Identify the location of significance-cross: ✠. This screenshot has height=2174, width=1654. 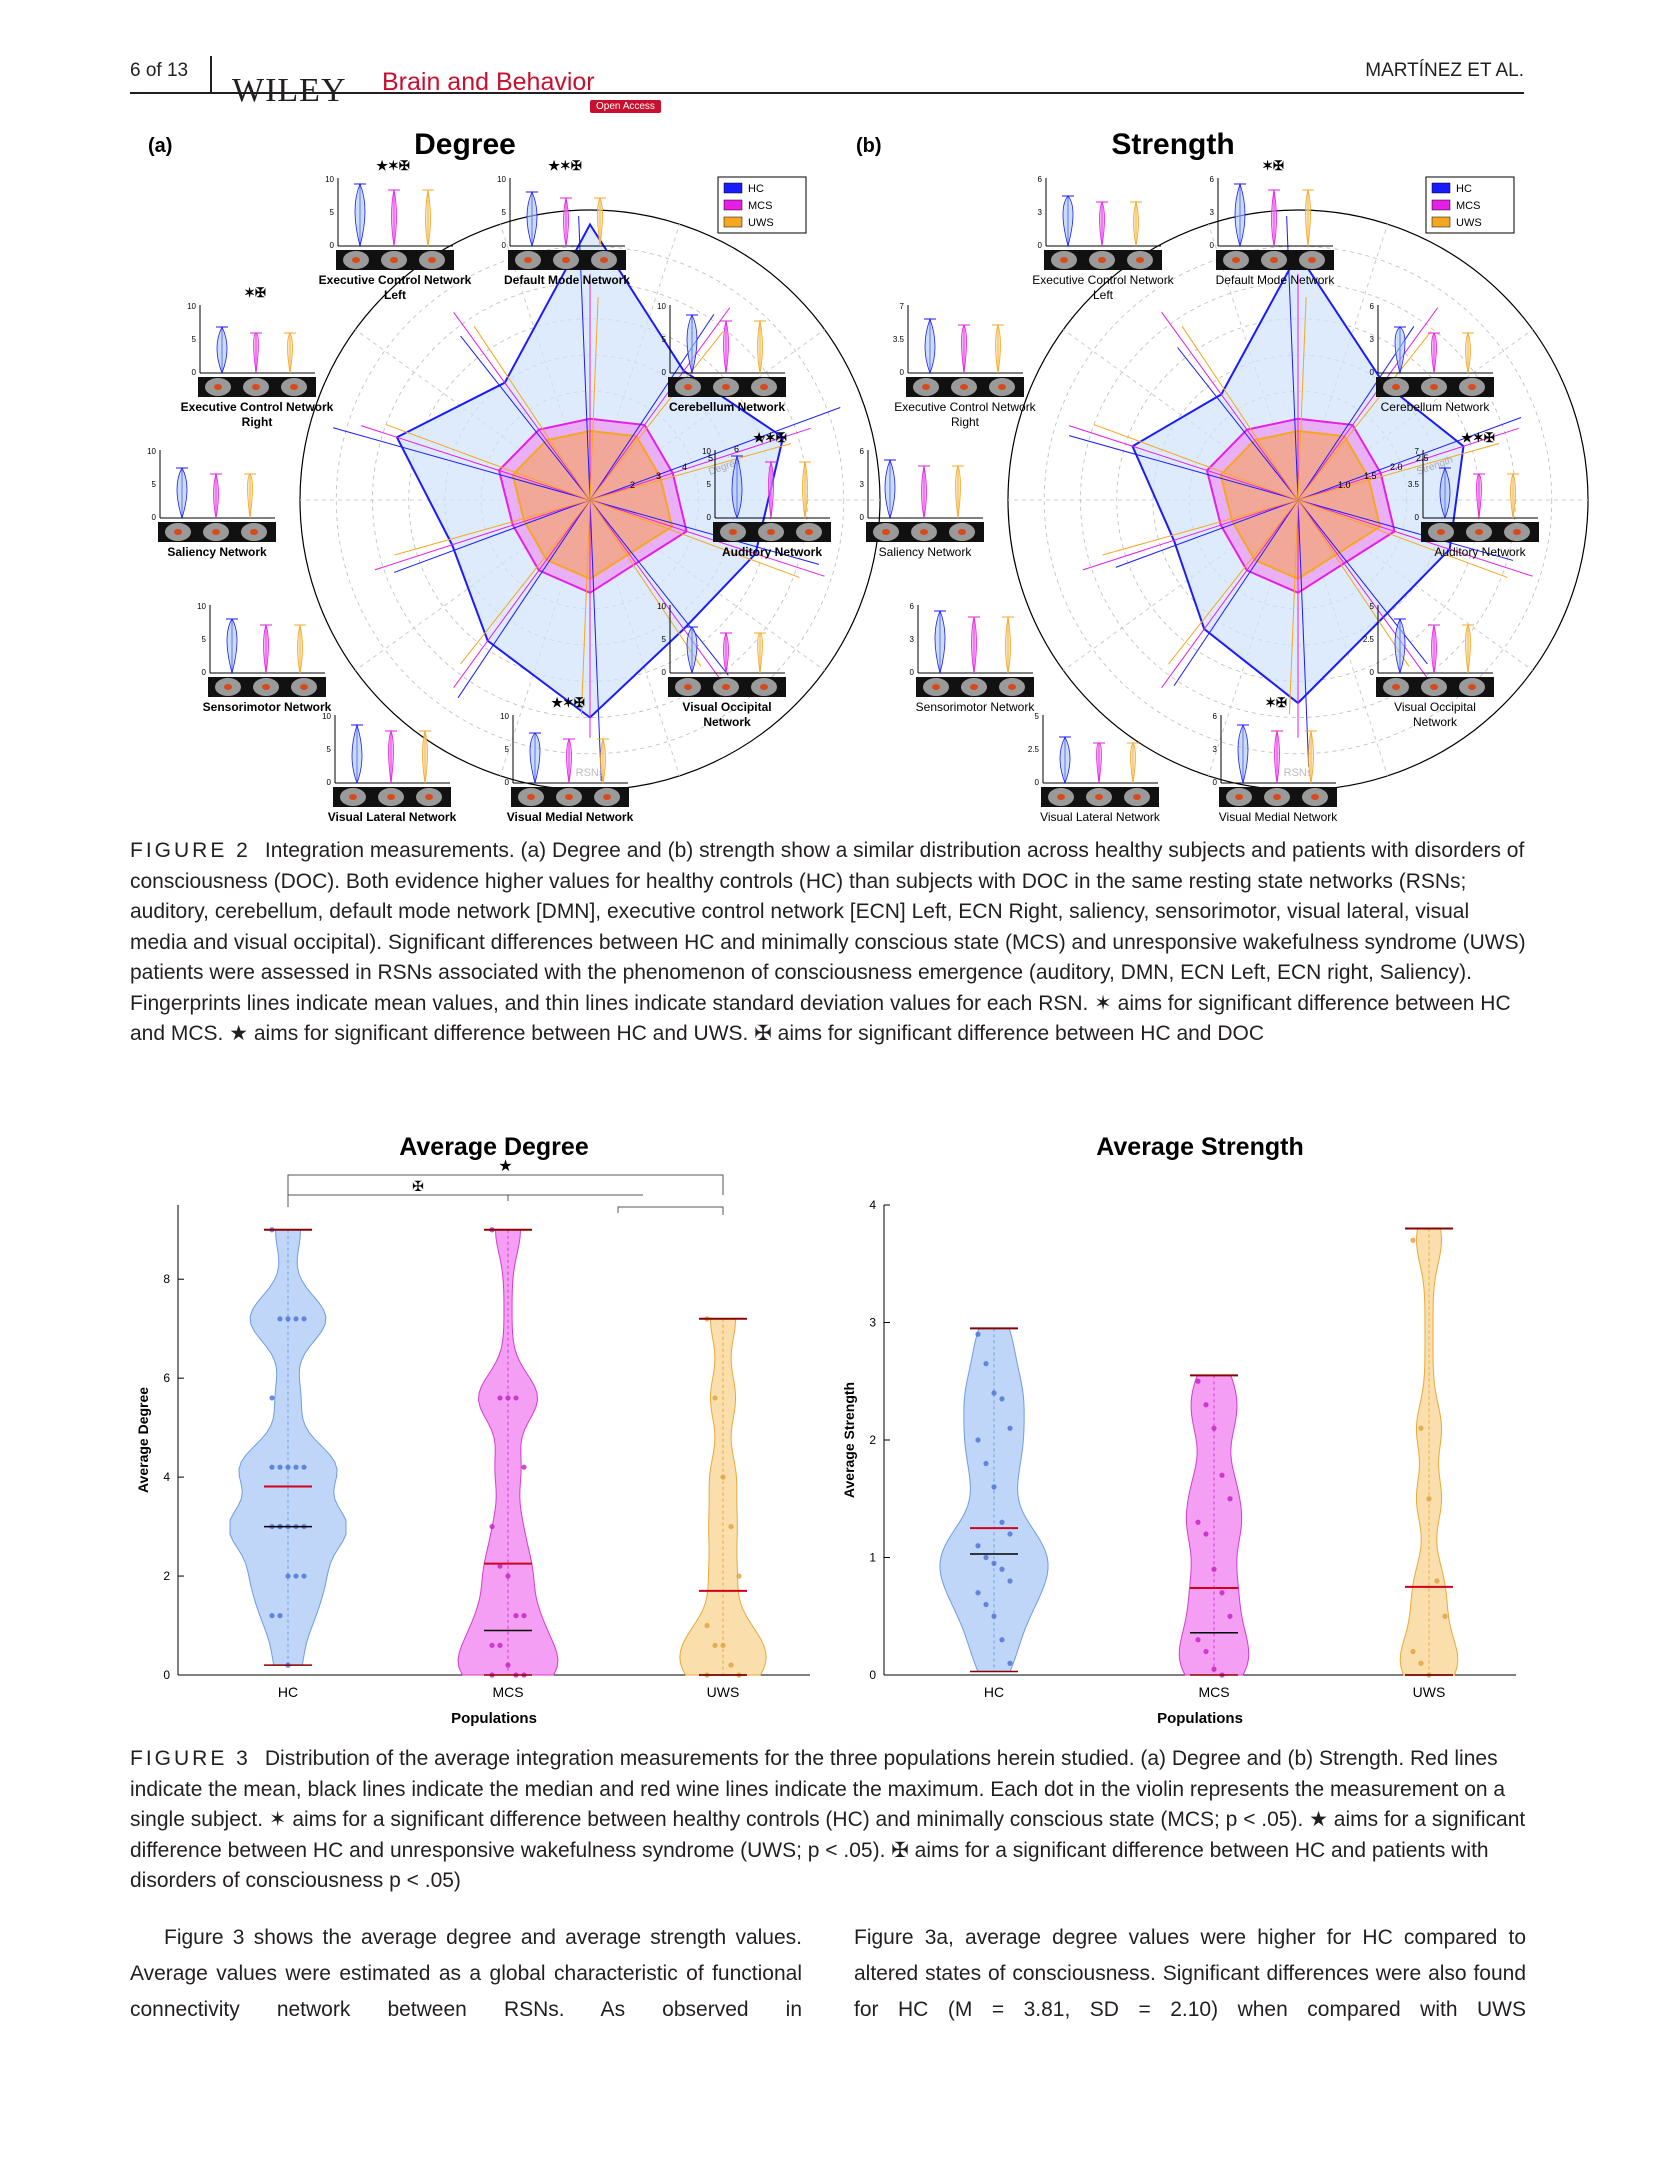
(418, 1186).